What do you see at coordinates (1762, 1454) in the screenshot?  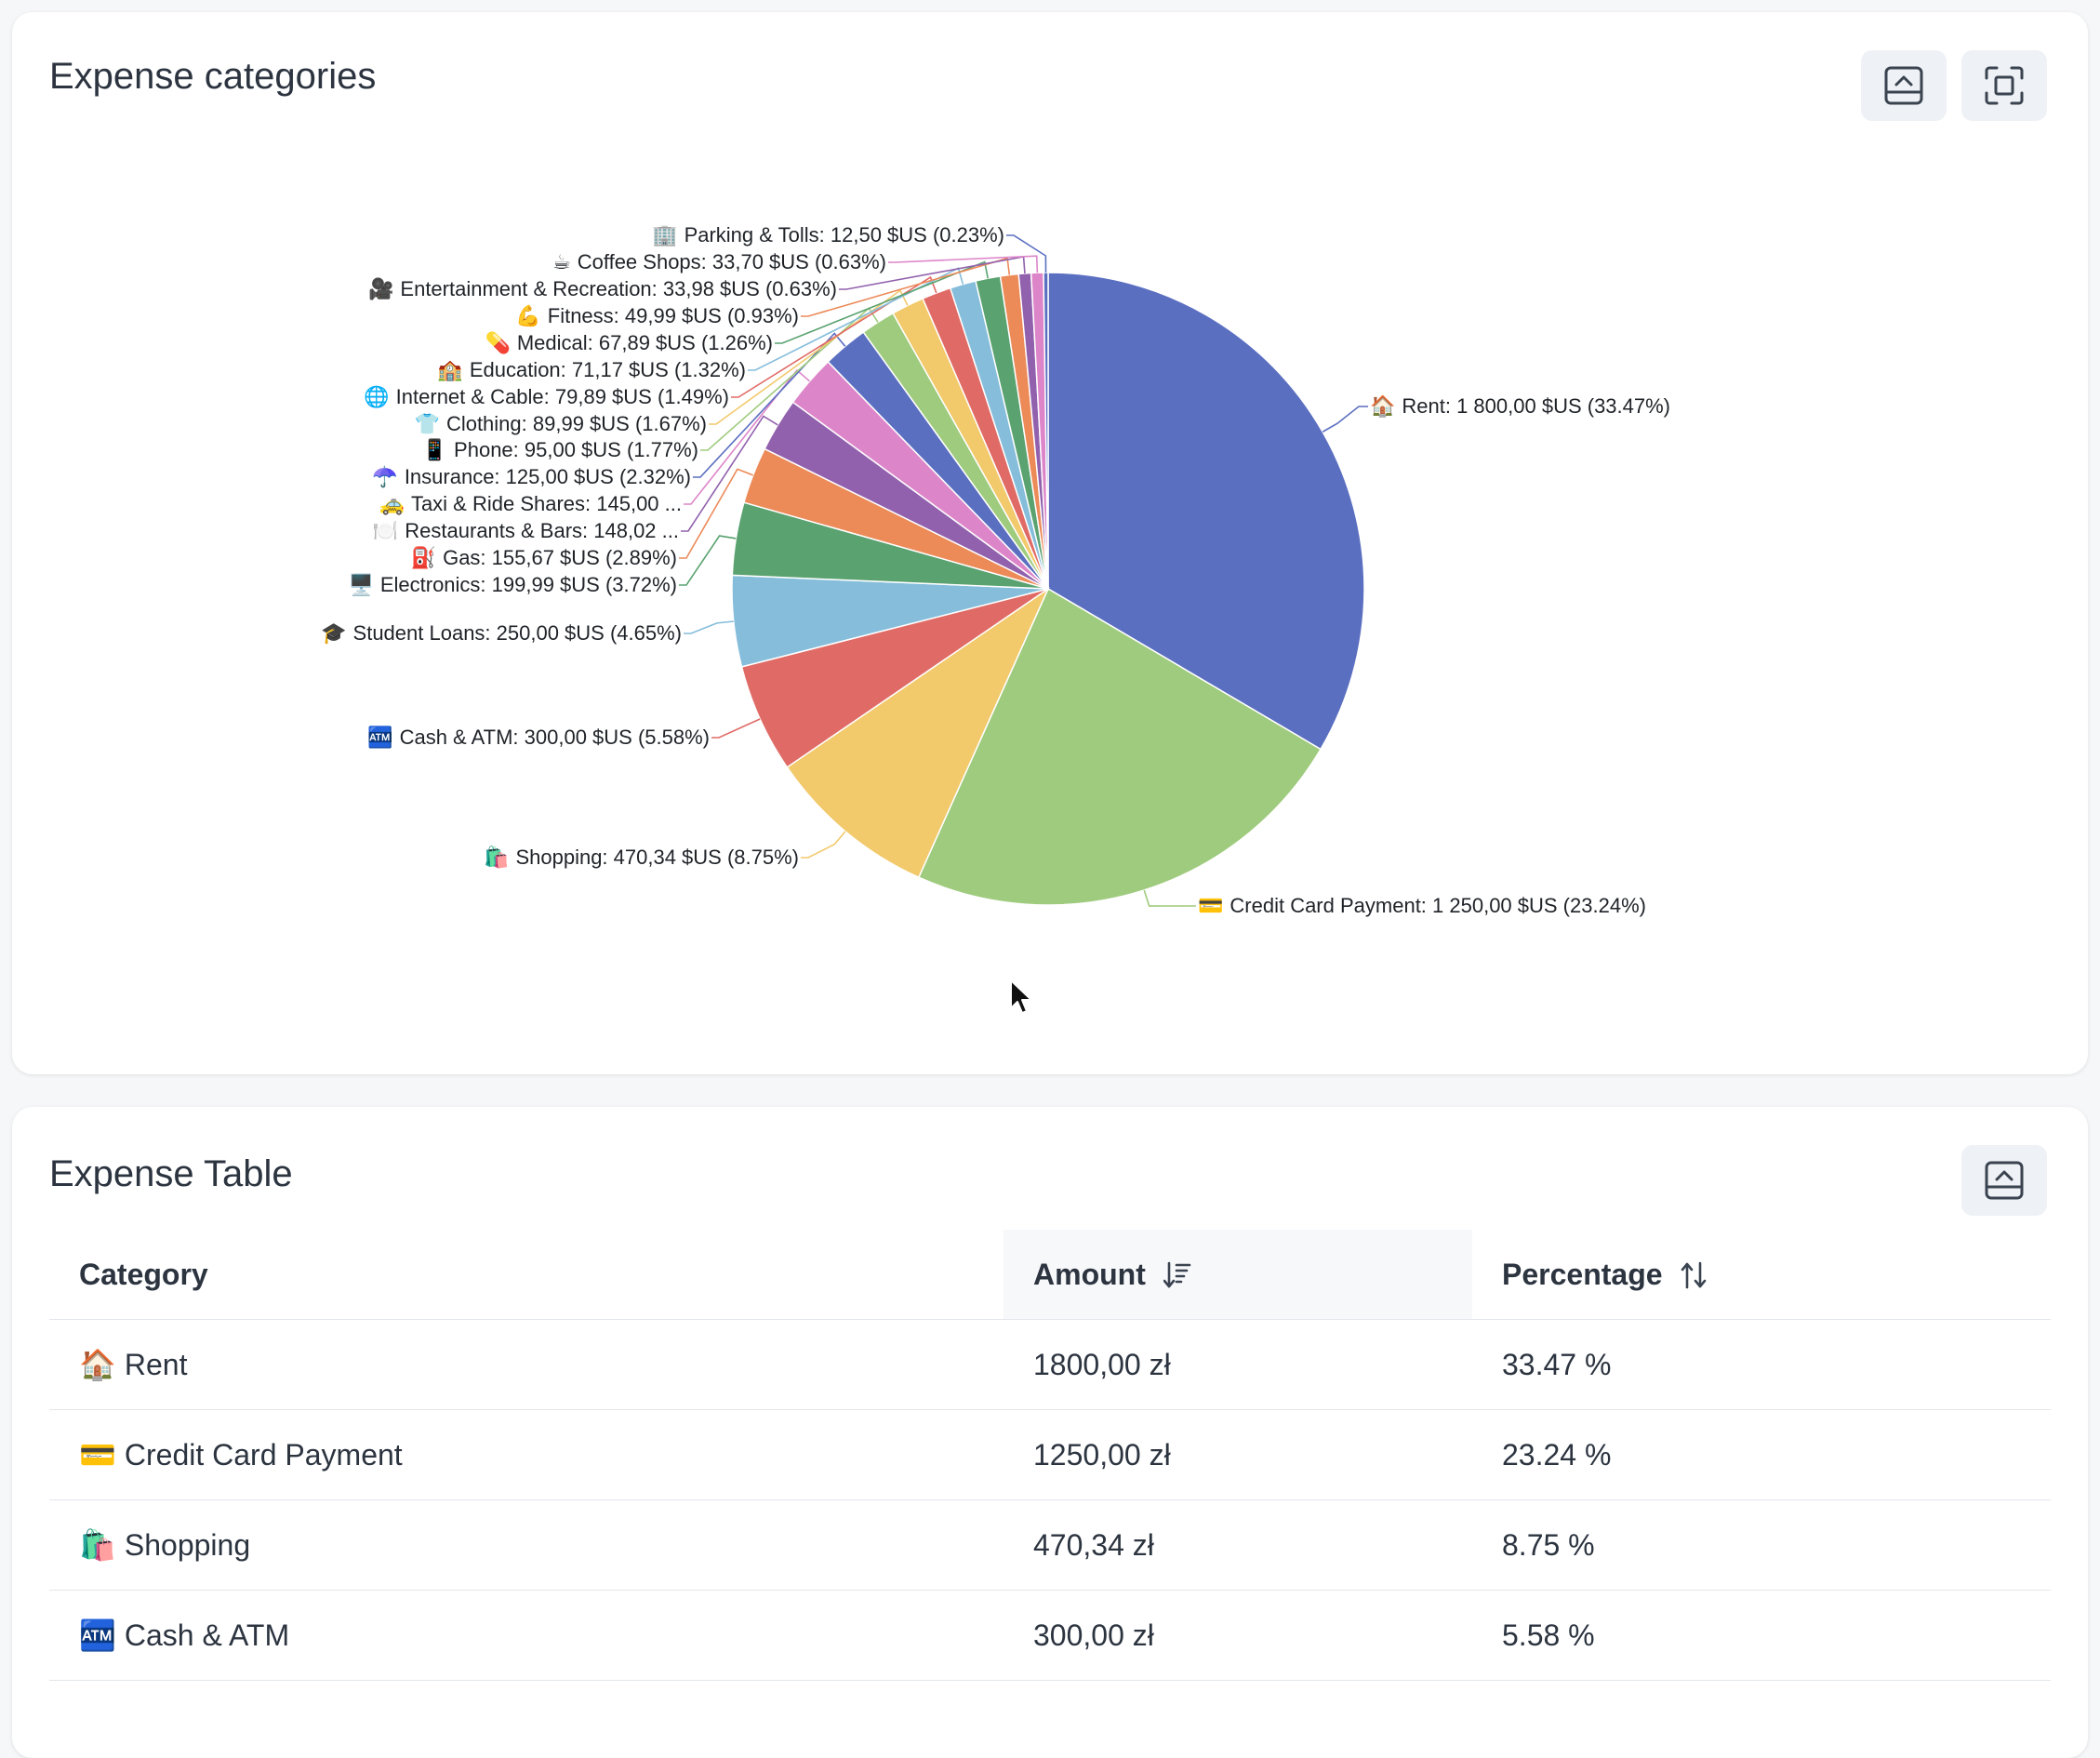 I see `percentage-cell: 23.24 %` at bounding box center [1762, 1454].